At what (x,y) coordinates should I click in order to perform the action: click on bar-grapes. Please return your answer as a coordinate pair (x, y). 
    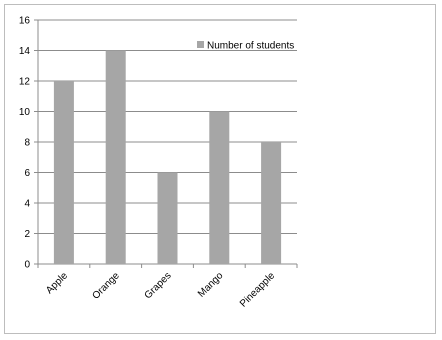
    Looking at the image, I should click on (167, 218).